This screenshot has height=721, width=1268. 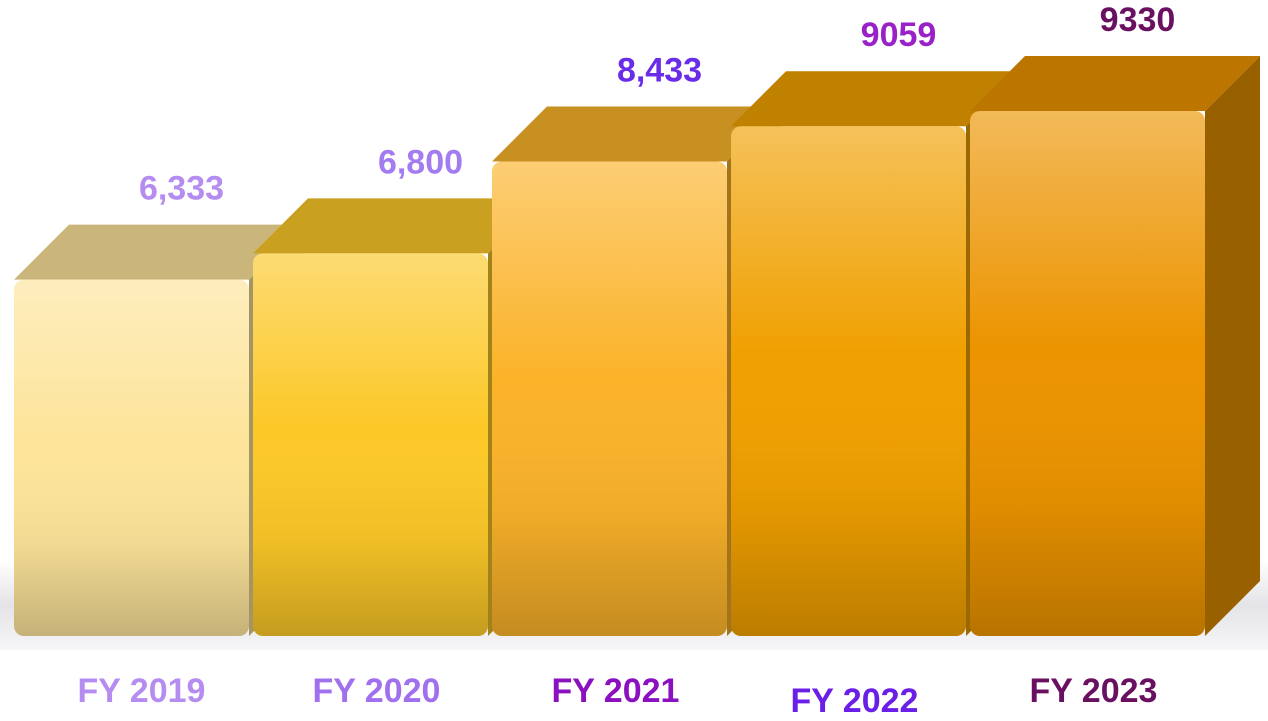 I want to click on value-label: 9330, so click(x=1138, y=20).